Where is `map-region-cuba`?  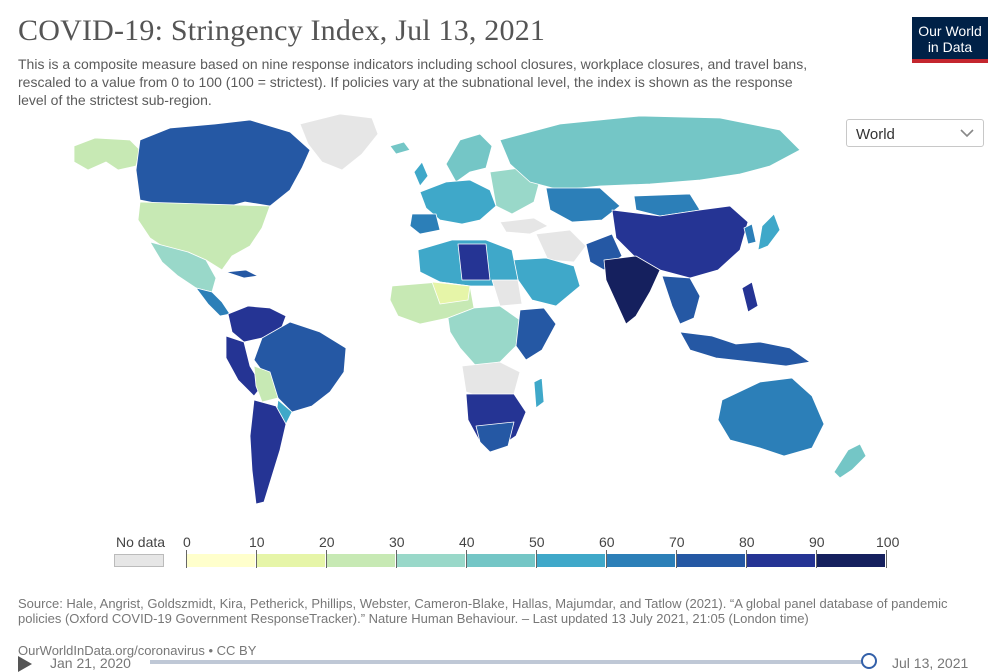
map-region-cuba is located at coordinates (242, 274).